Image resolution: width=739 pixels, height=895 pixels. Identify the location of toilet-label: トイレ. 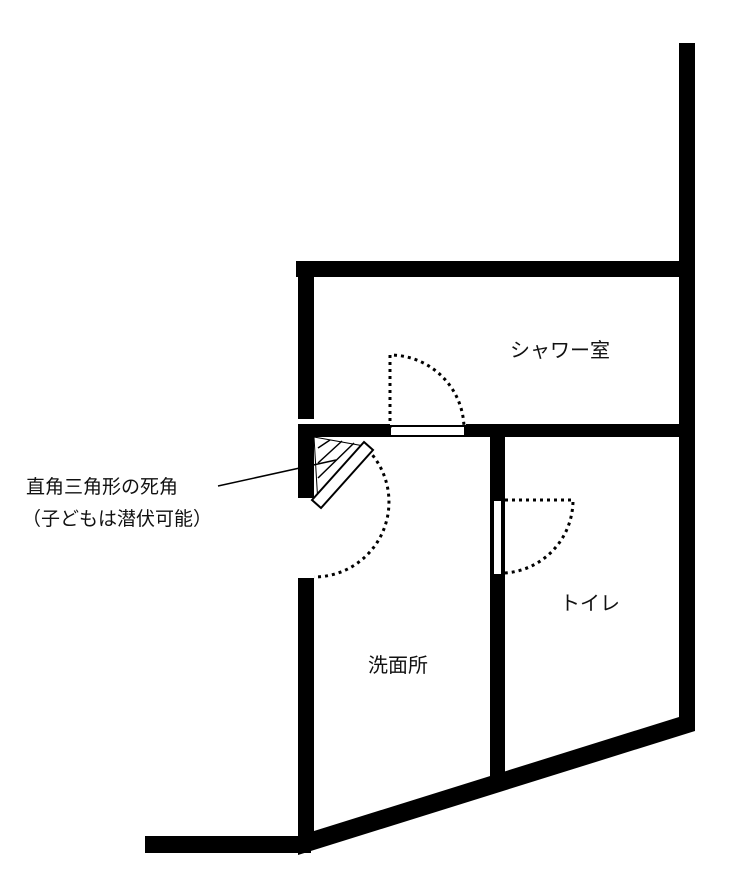
(590, 603).